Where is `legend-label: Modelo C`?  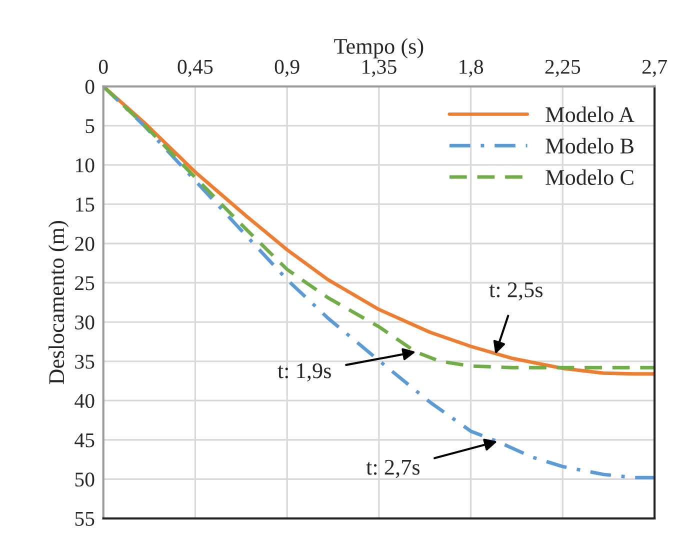 legend-label: Modelo C is located at coordinates (590, 177).